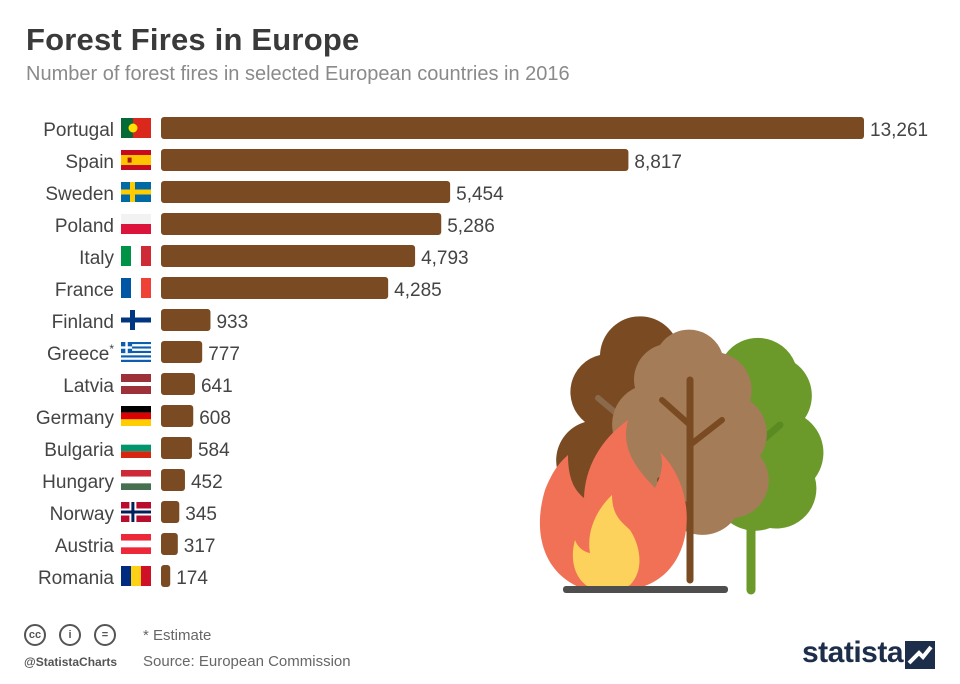 This screenshot has width=960, height=684. Describe the element at coordinates (658, 162) in the screenshot. I see `value-label: 8,817` at that location.